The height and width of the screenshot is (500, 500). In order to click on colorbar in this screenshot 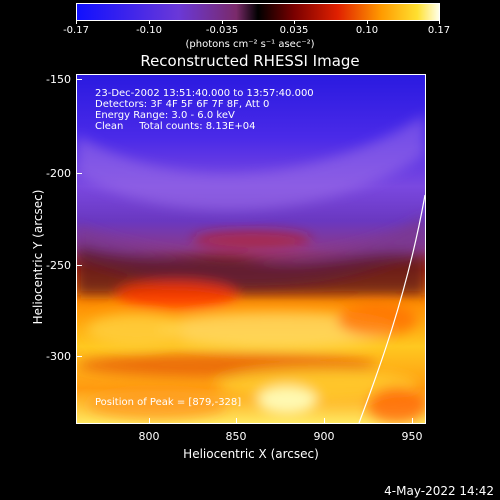, I will do `click(258, 12)`.